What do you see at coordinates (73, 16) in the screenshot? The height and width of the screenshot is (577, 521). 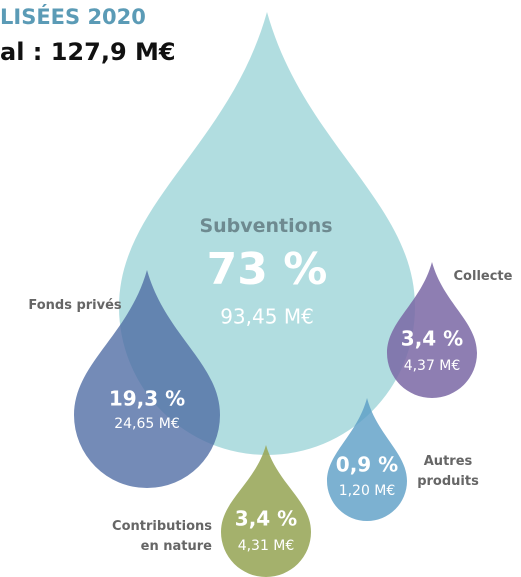 I see `chart-title: LISÉES 2020` at bounding box center [73, 16].